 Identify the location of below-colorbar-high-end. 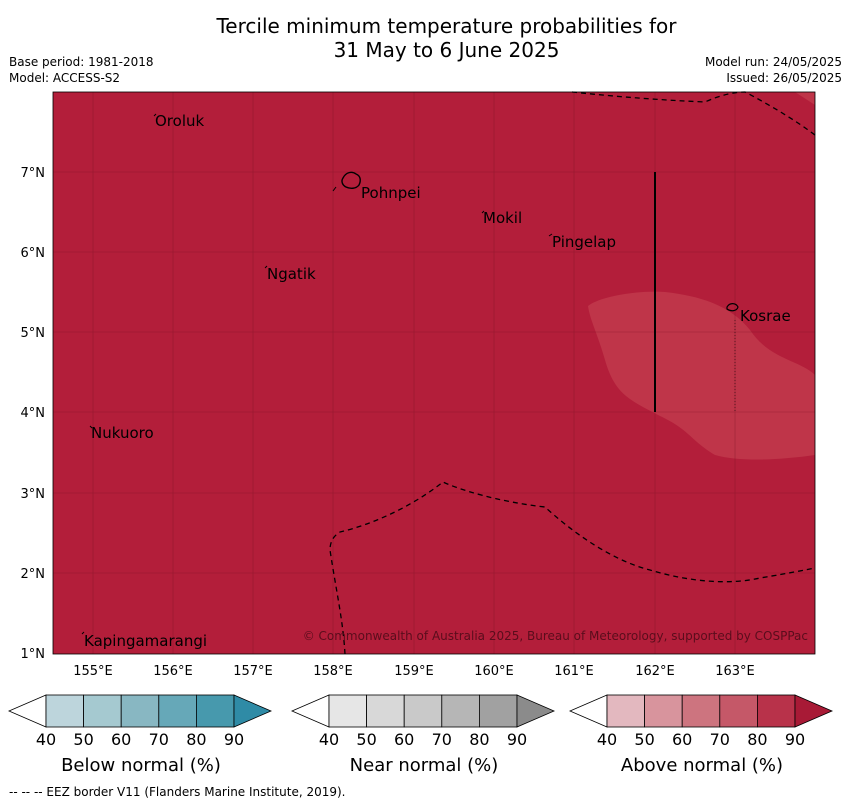
(253, 711).